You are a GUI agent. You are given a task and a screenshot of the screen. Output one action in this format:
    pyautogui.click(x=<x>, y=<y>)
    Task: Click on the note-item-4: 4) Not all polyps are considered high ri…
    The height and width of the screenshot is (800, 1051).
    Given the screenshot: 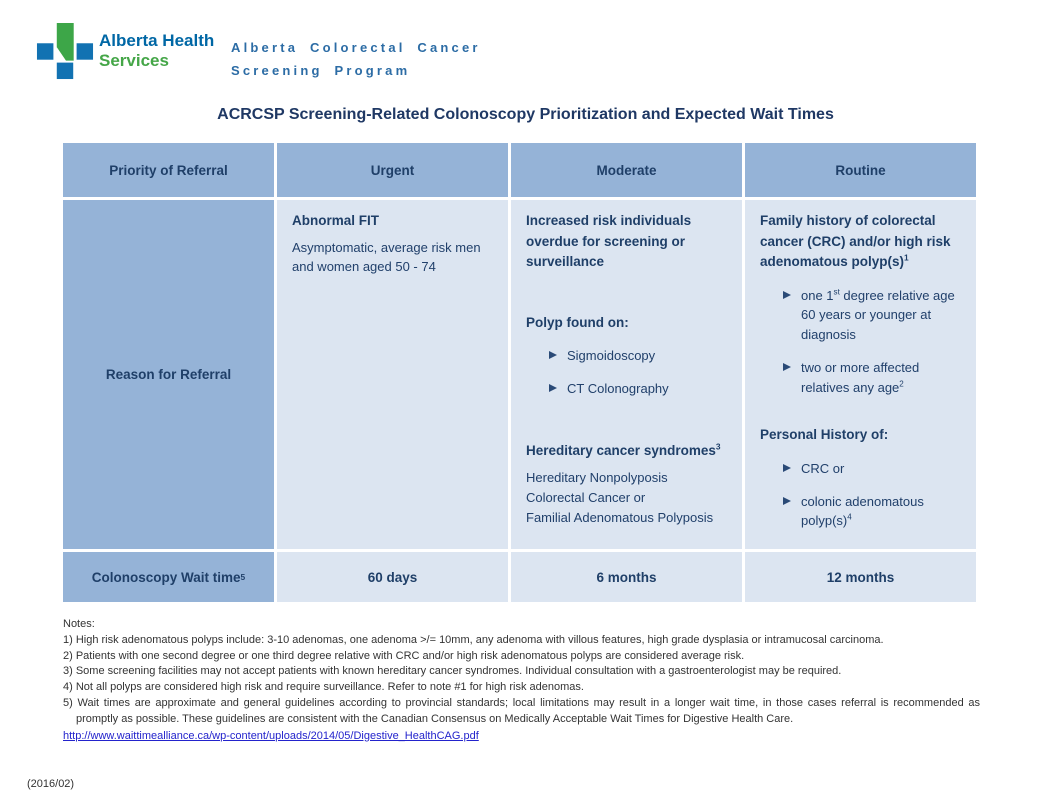 What is the action you would take?
    pyautogui.click(x=323, y=687)
    